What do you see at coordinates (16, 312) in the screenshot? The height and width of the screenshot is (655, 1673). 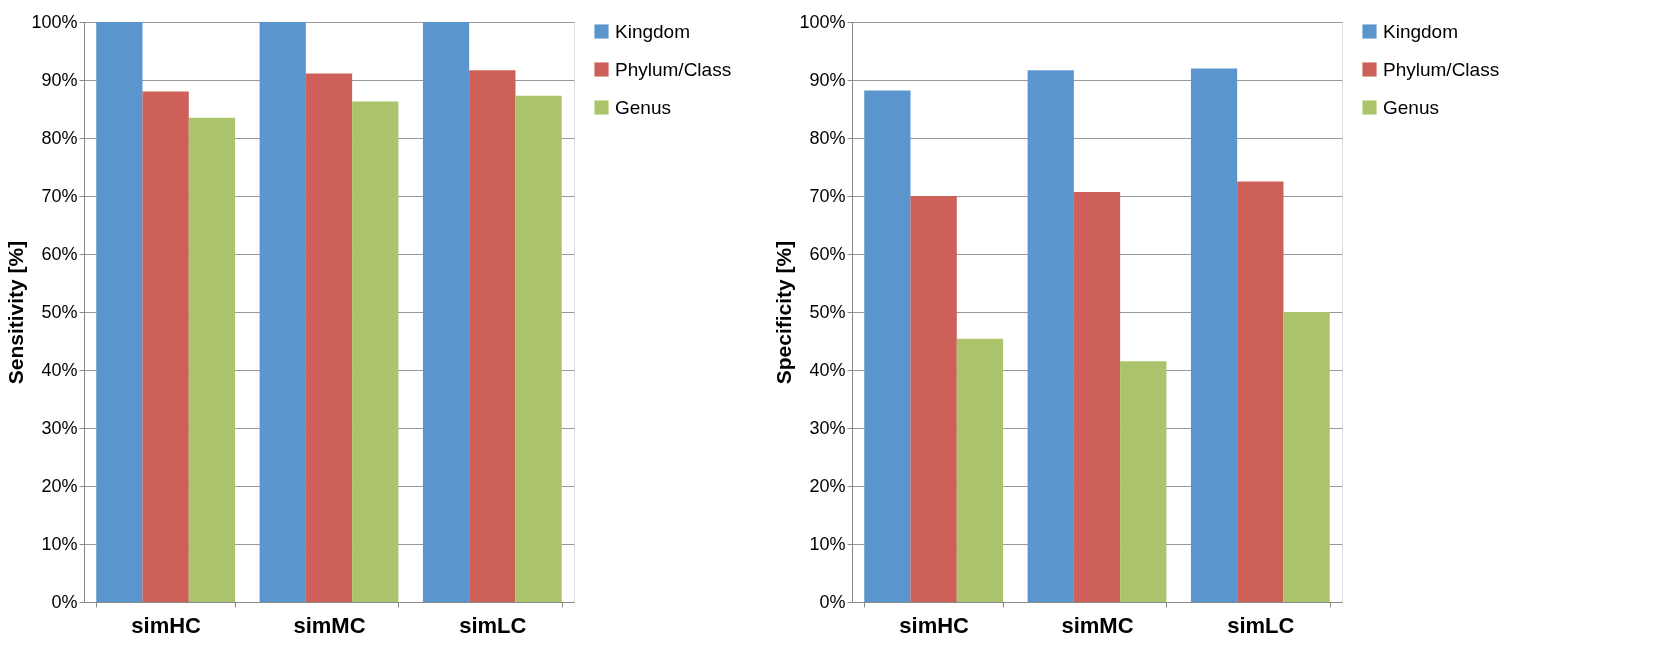 I see `y-axis-title: Sensitivity [%]` at bounding box center [16, 312].